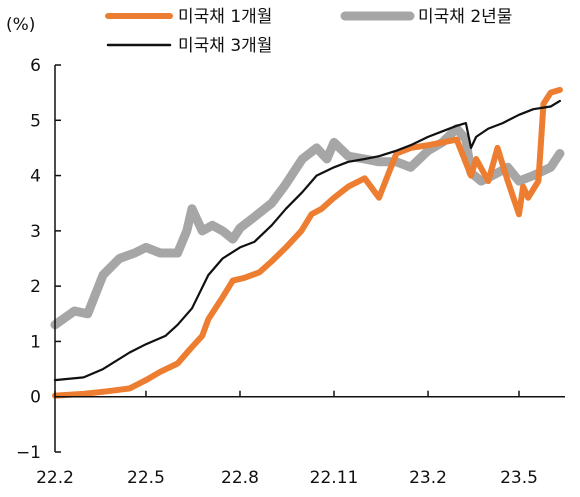 The width and height of the screenshot is (580, 497). Describe the element at coordinates (428, 478) in the screenshot. I see `x-tick-label: 23.2` at that location.